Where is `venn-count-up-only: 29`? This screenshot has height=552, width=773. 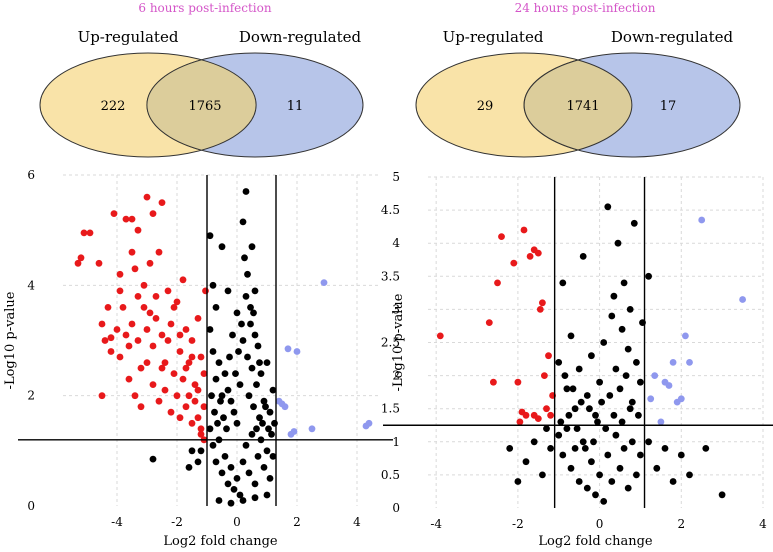 venn-count-up-only: 29 is located at coordinates (485, 106).